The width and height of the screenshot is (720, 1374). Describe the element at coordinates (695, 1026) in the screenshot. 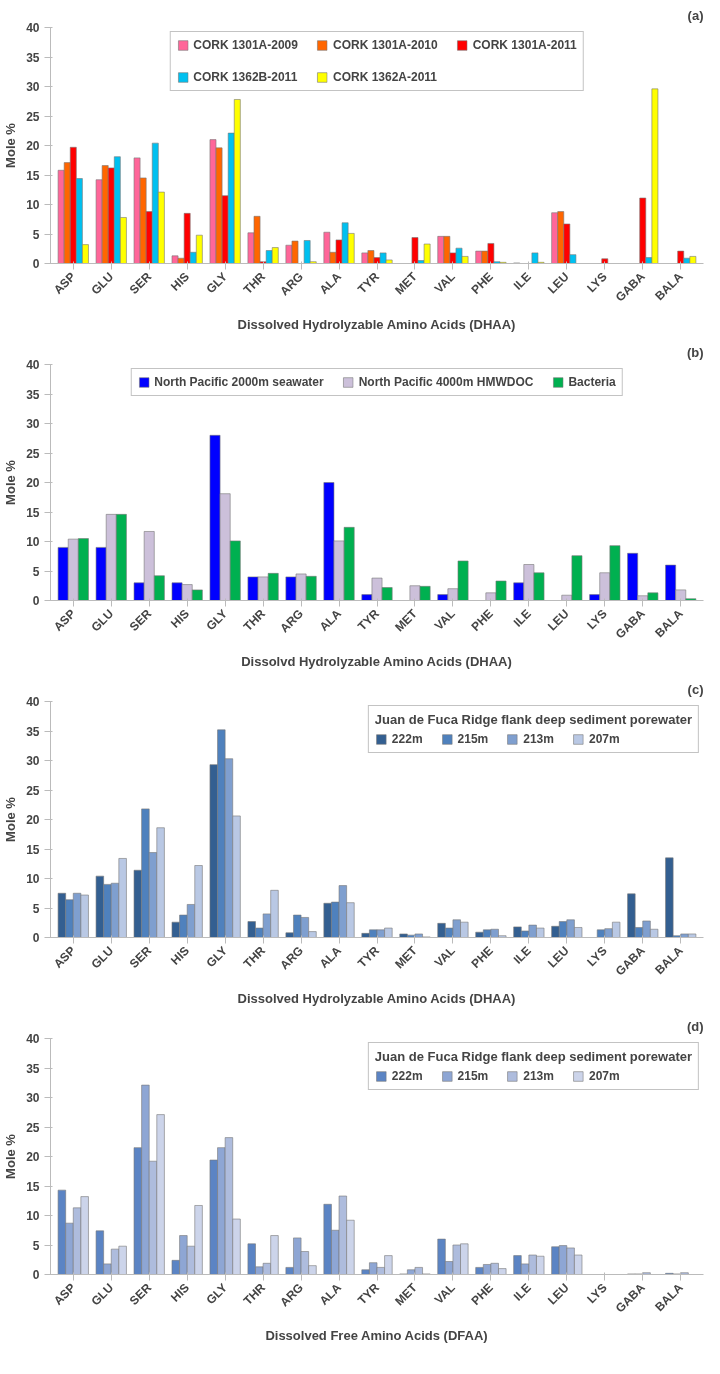

I see `text: (d)` at that location.